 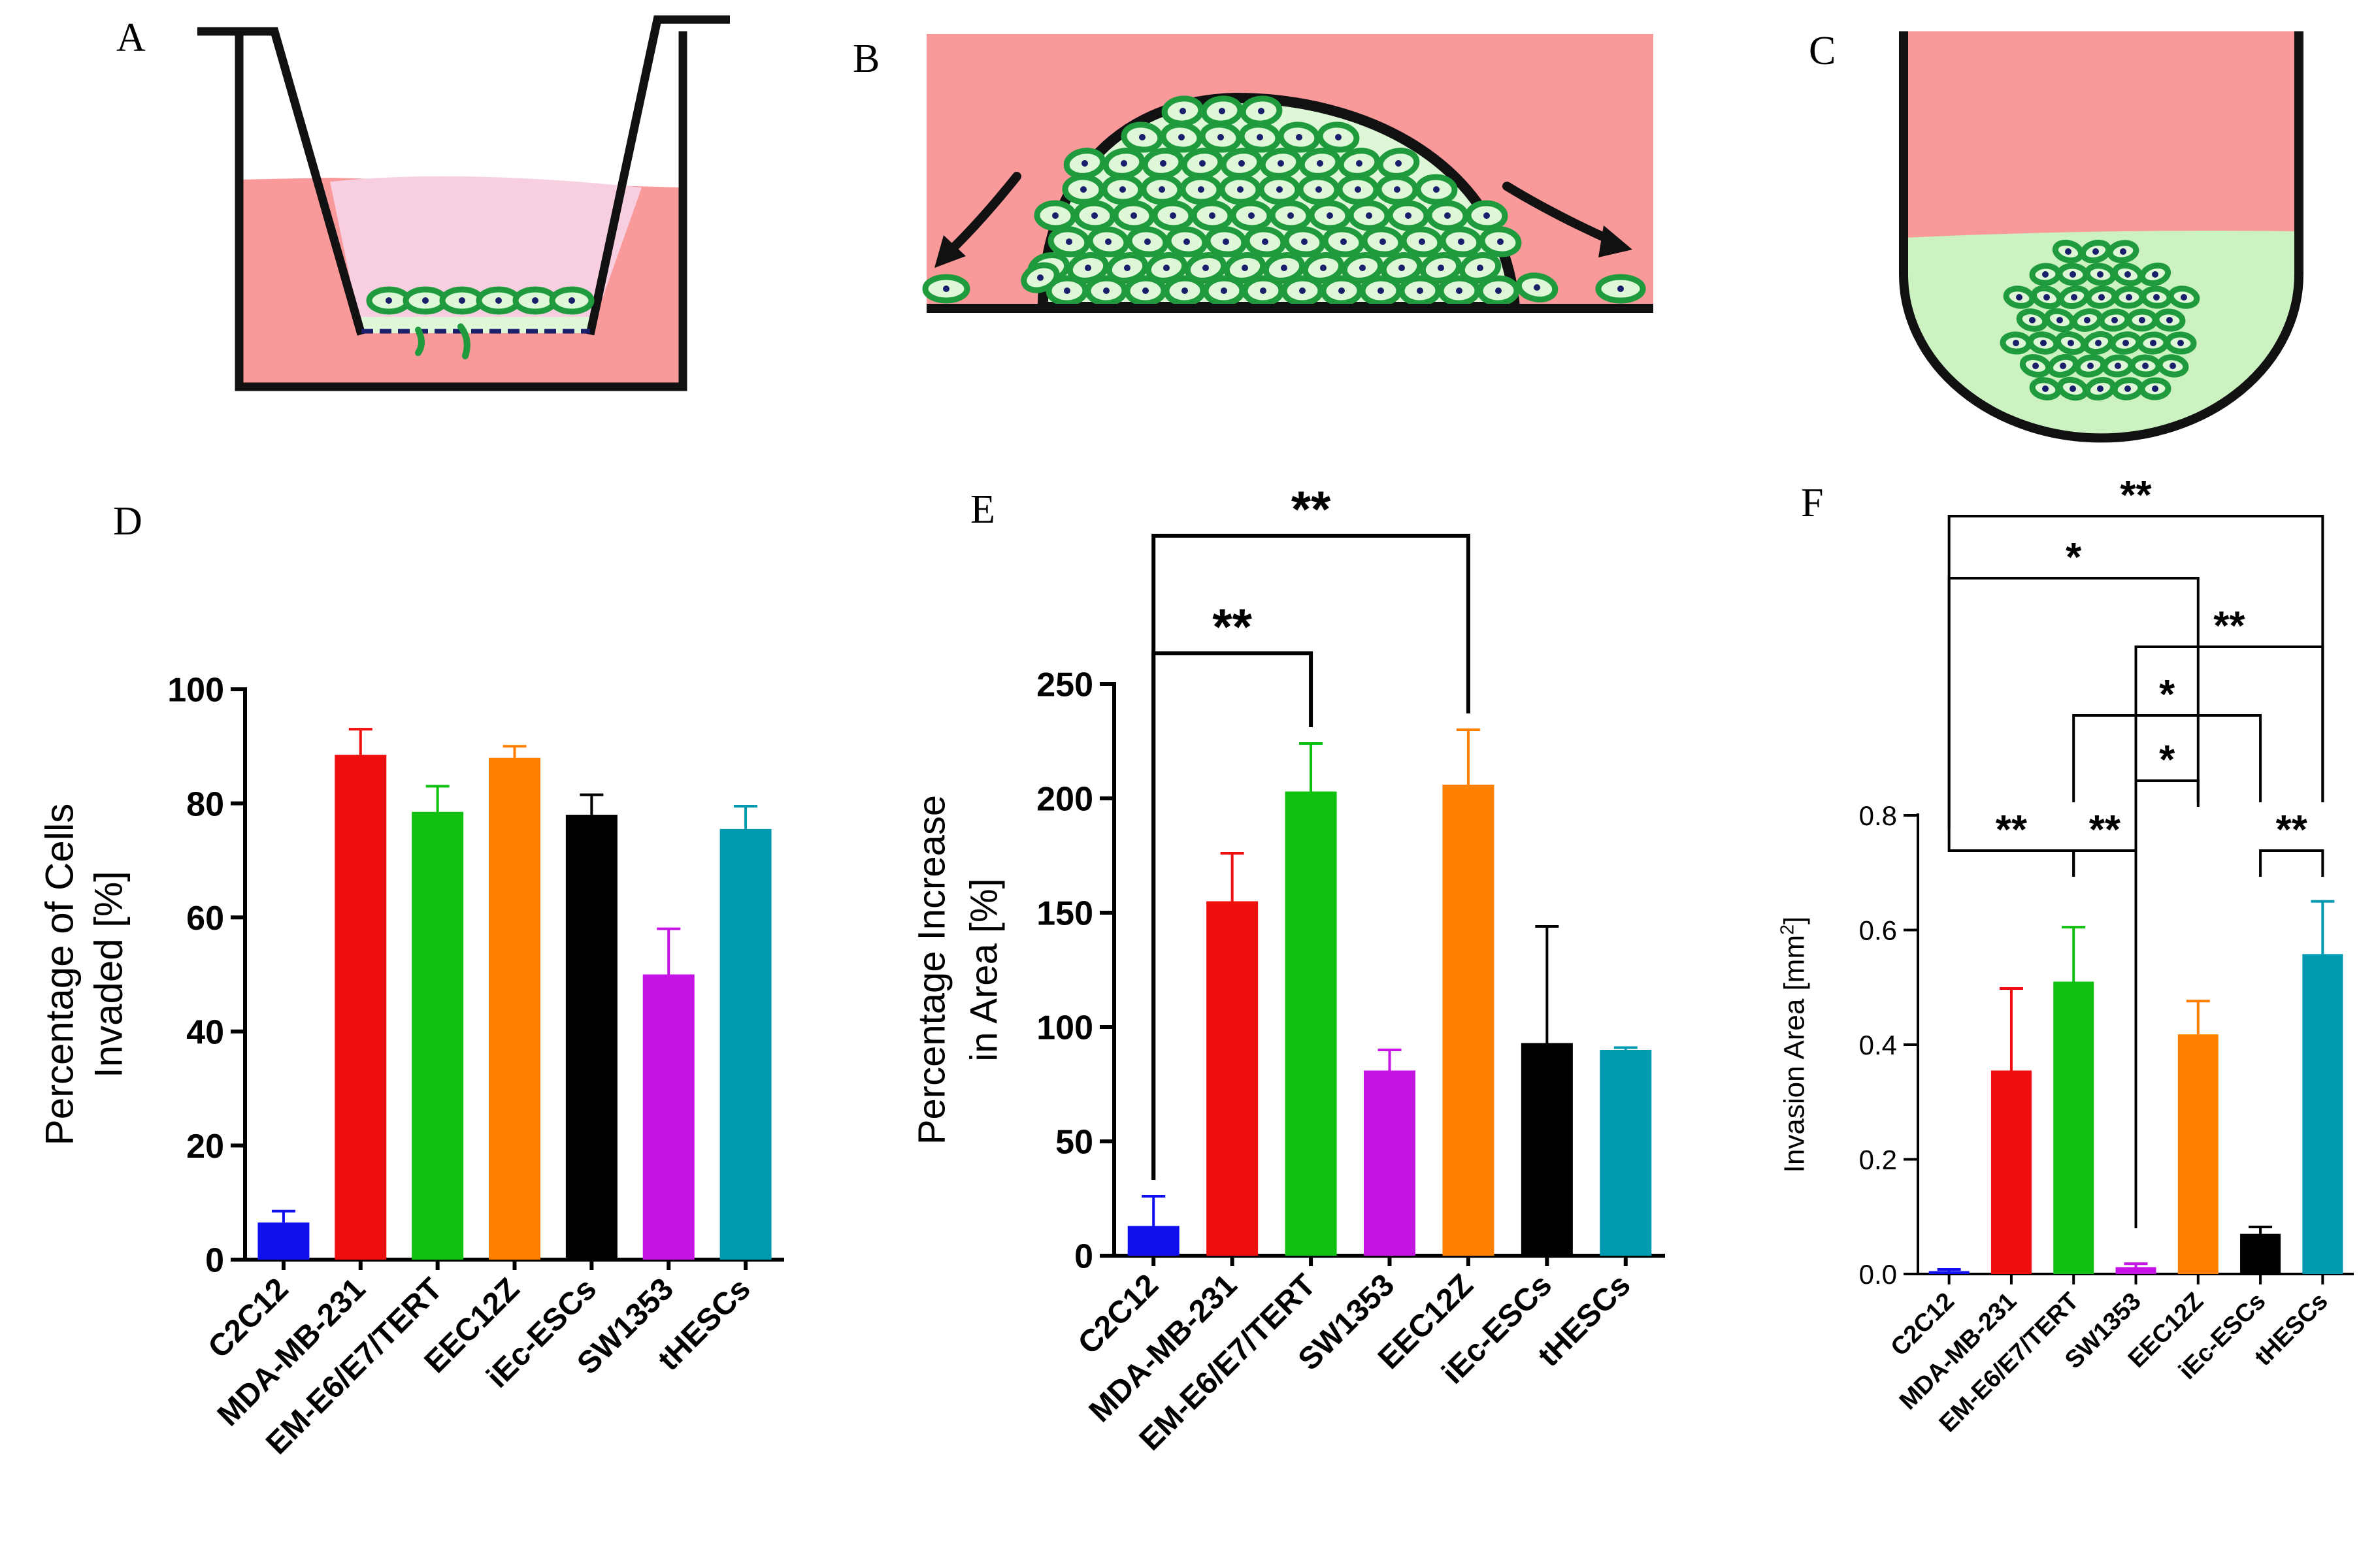 I want to click on significance-bracket-line, so click(x=2073, y=702).